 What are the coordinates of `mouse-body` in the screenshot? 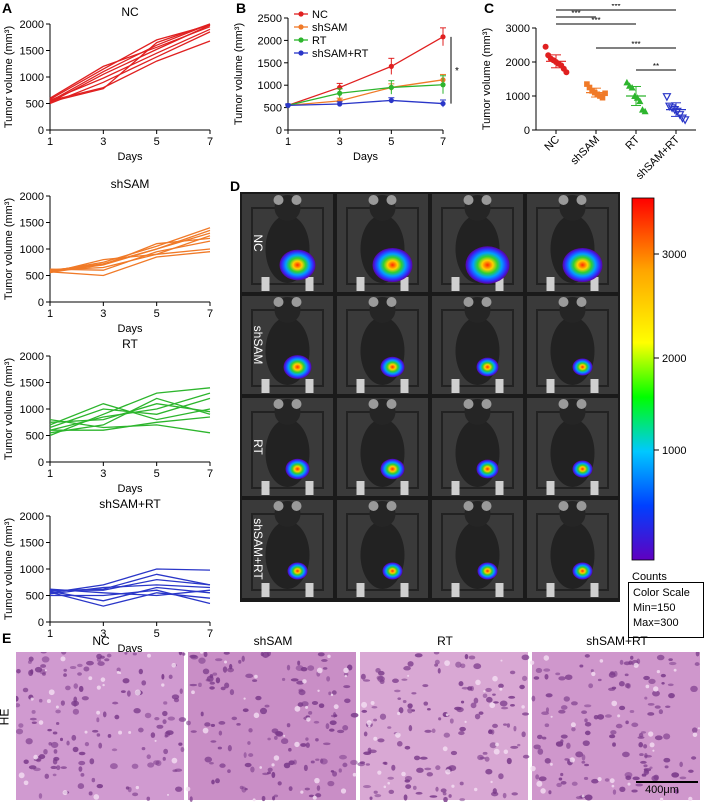 It's located at (382, 555).